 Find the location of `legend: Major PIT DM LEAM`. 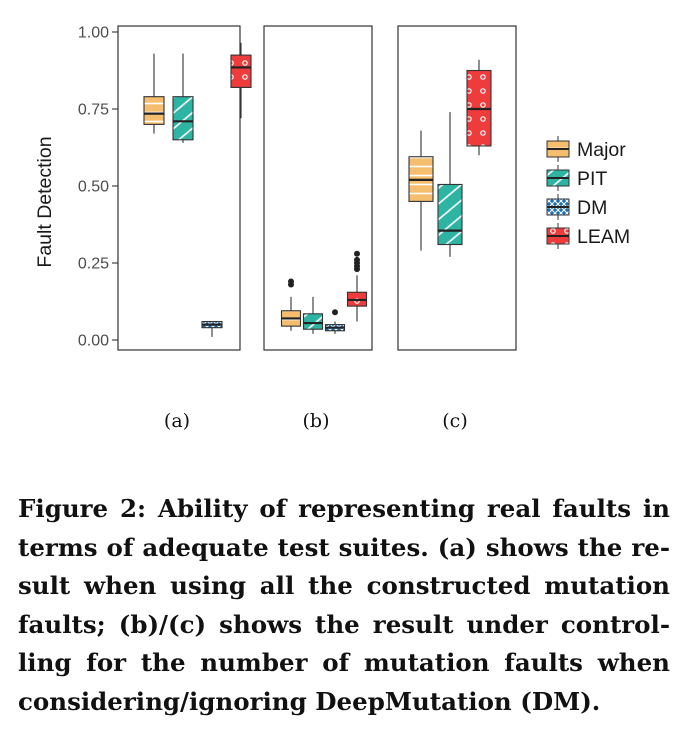

legend: Major PIT DM LEAM is located at coordinates (588, 192).